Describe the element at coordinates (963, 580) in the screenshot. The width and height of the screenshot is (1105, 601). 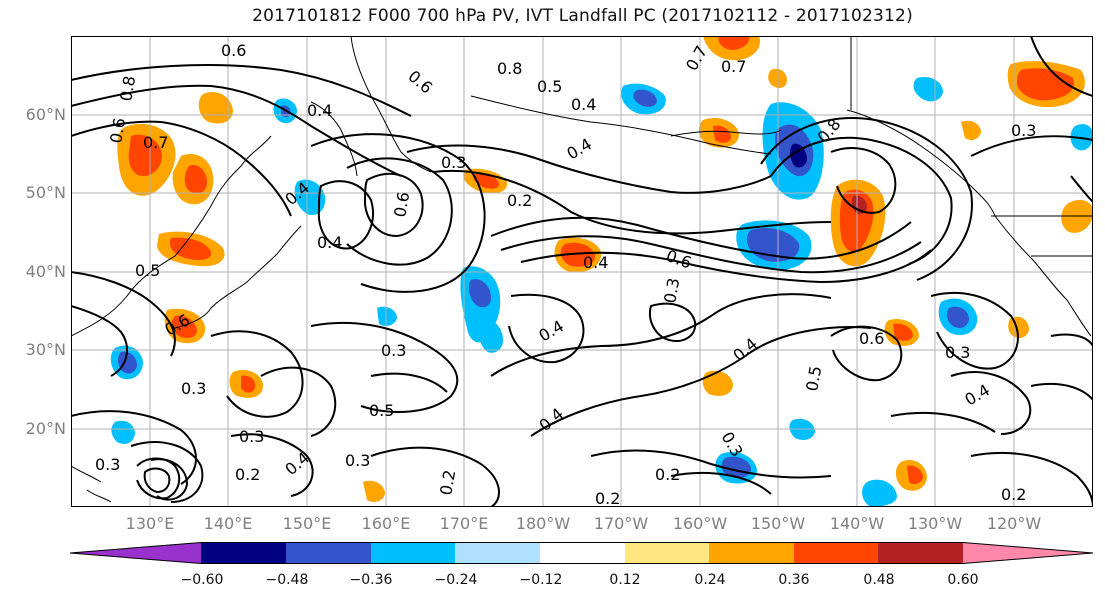
I see `colorbar-tick: 0.60` at that location.